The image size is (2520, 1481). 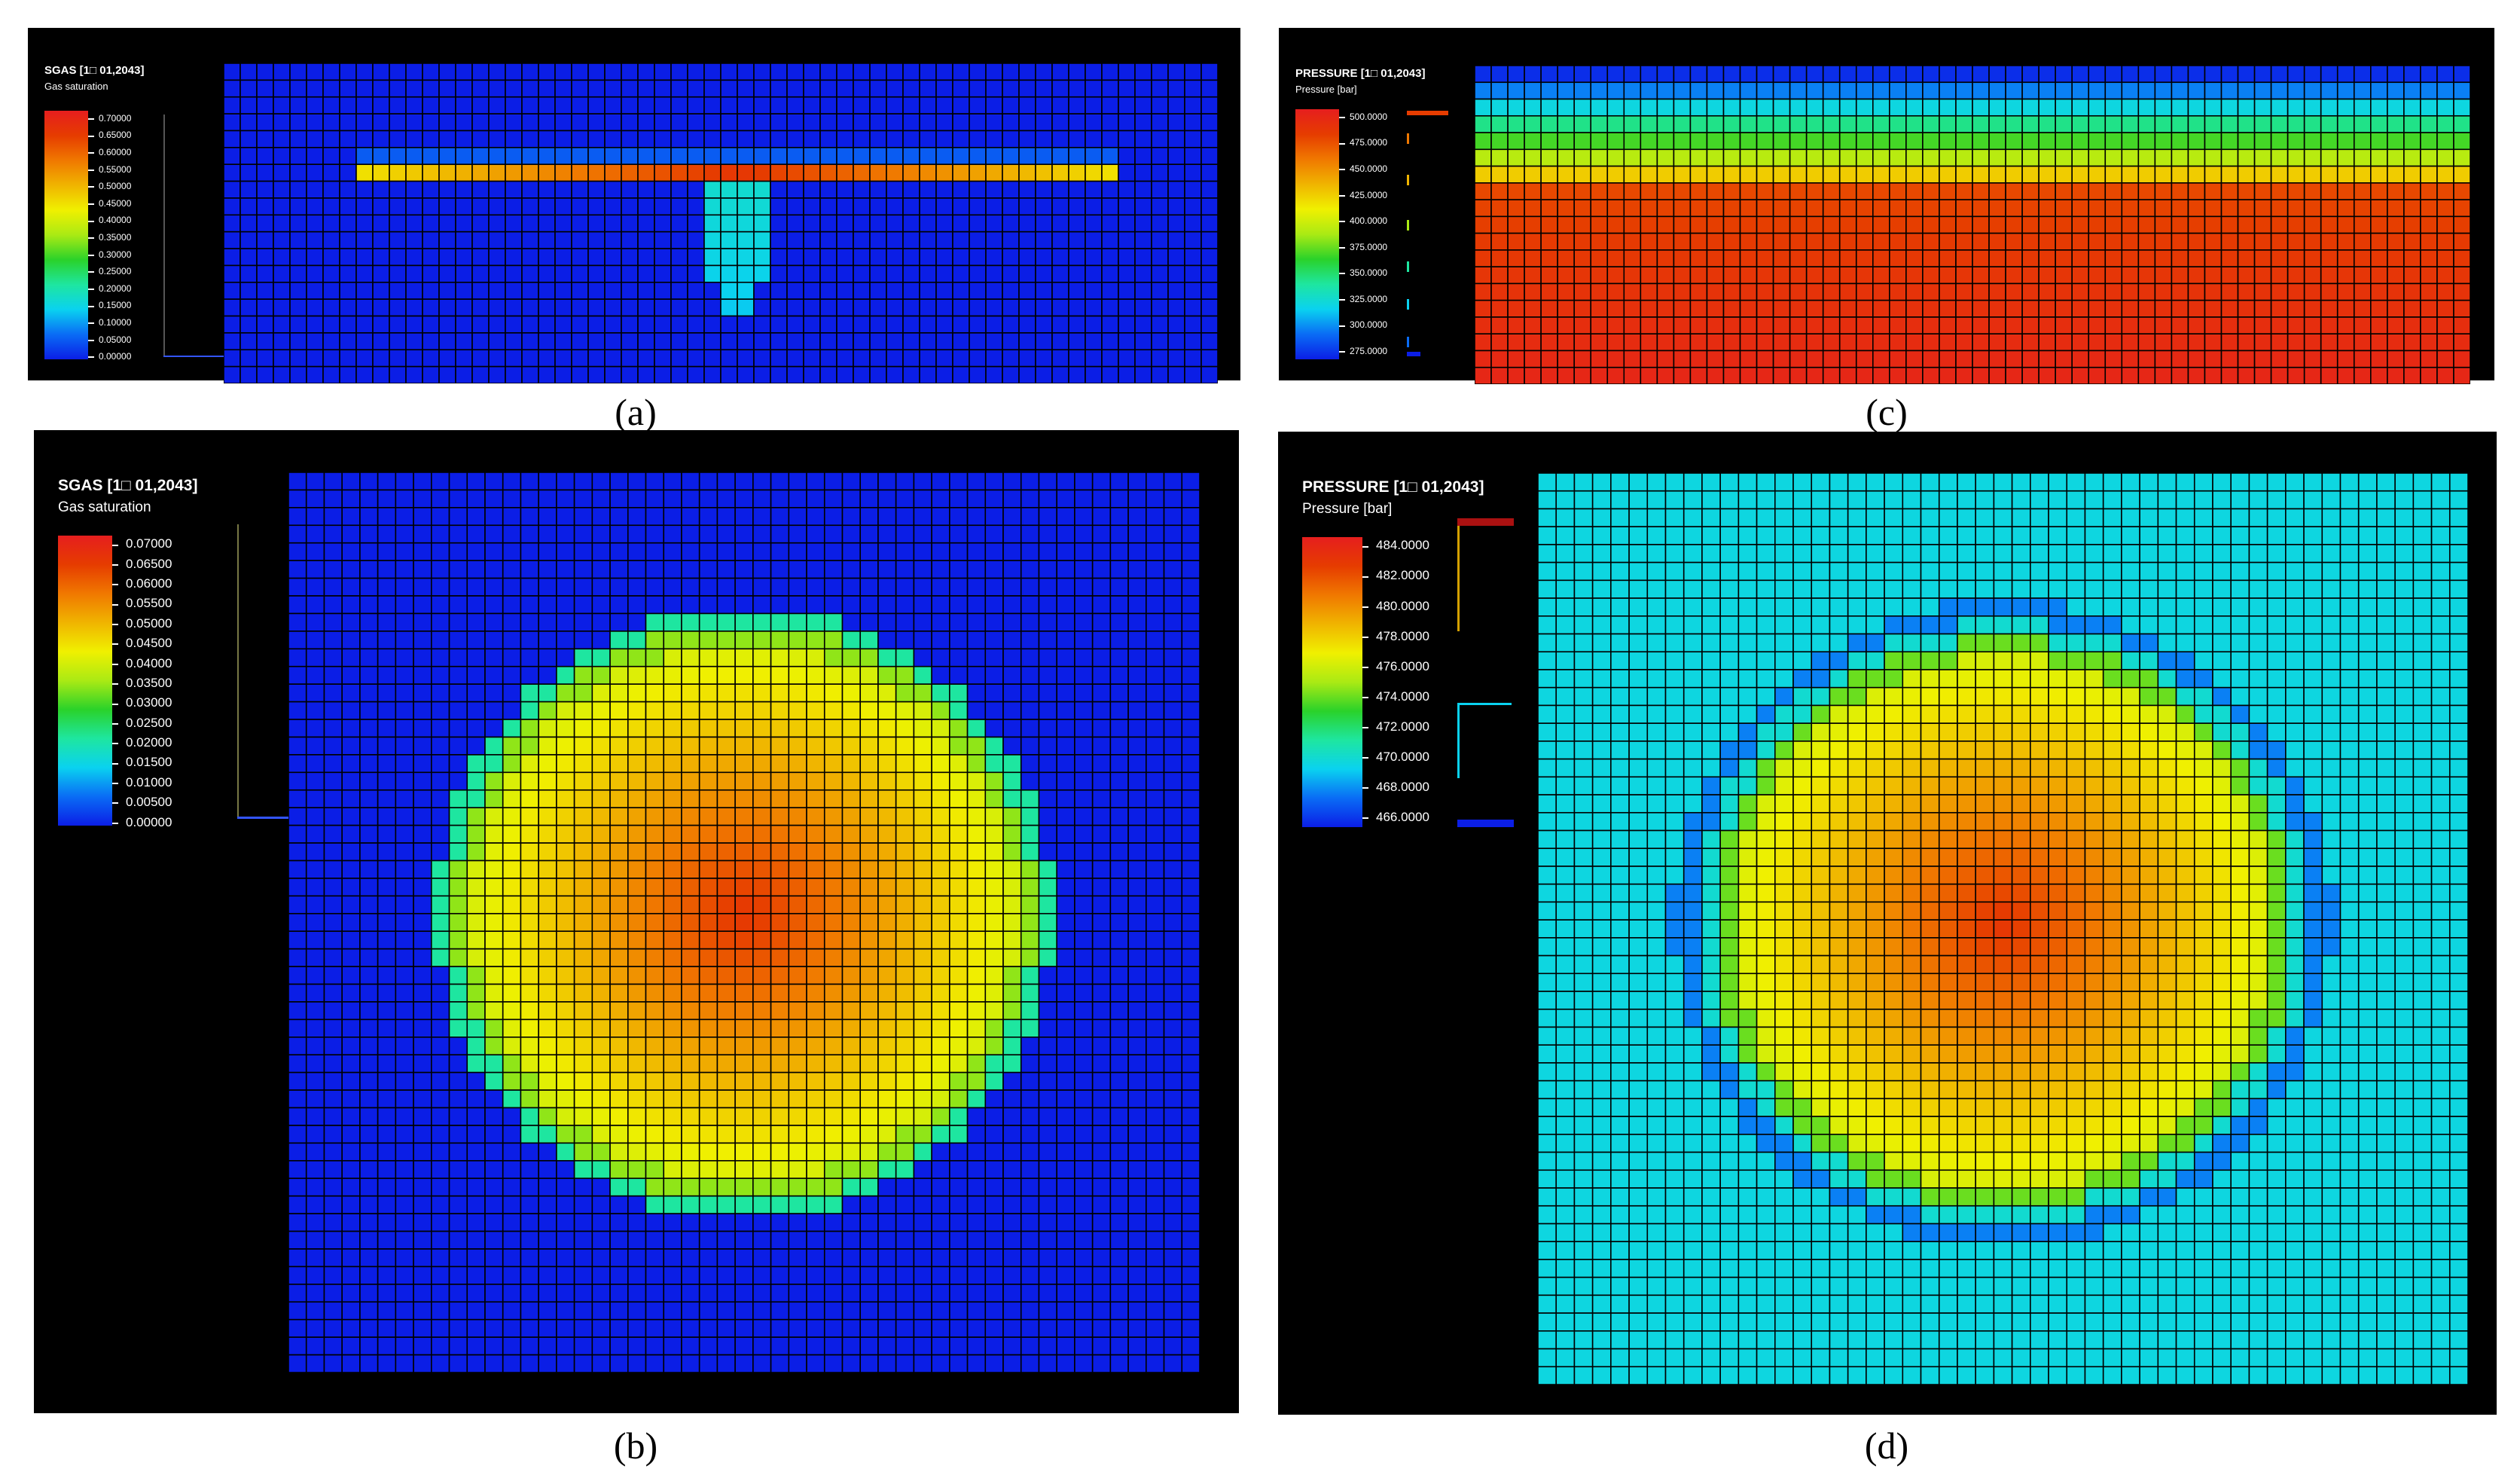 I want to click on panel-a-grid-map, so click(x=721, y=223).